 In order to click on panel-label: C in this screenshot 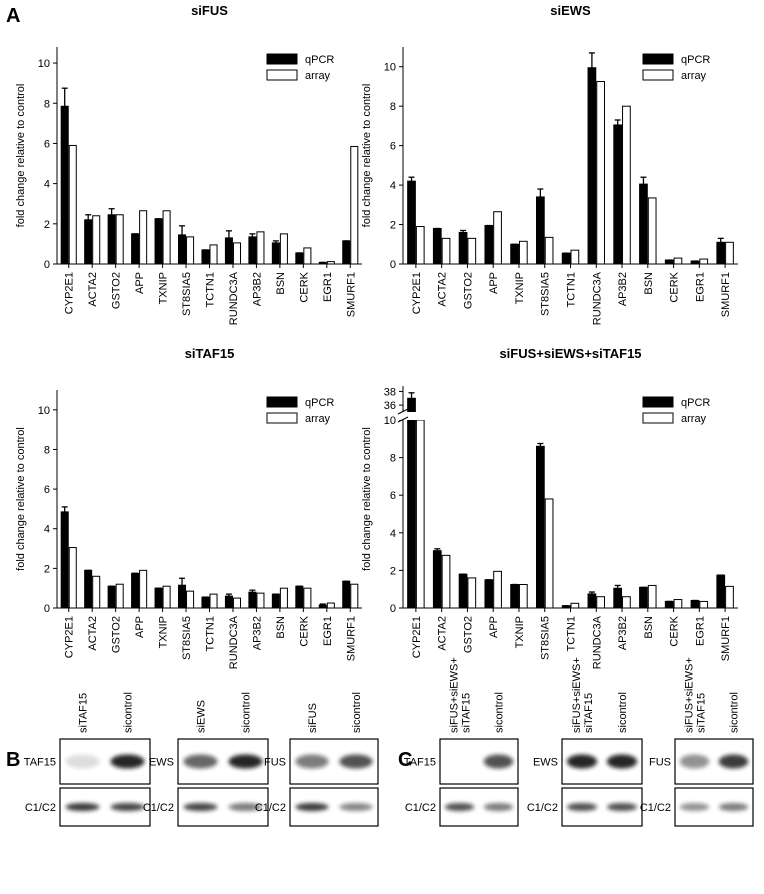, I will do `click(405, 760)`.